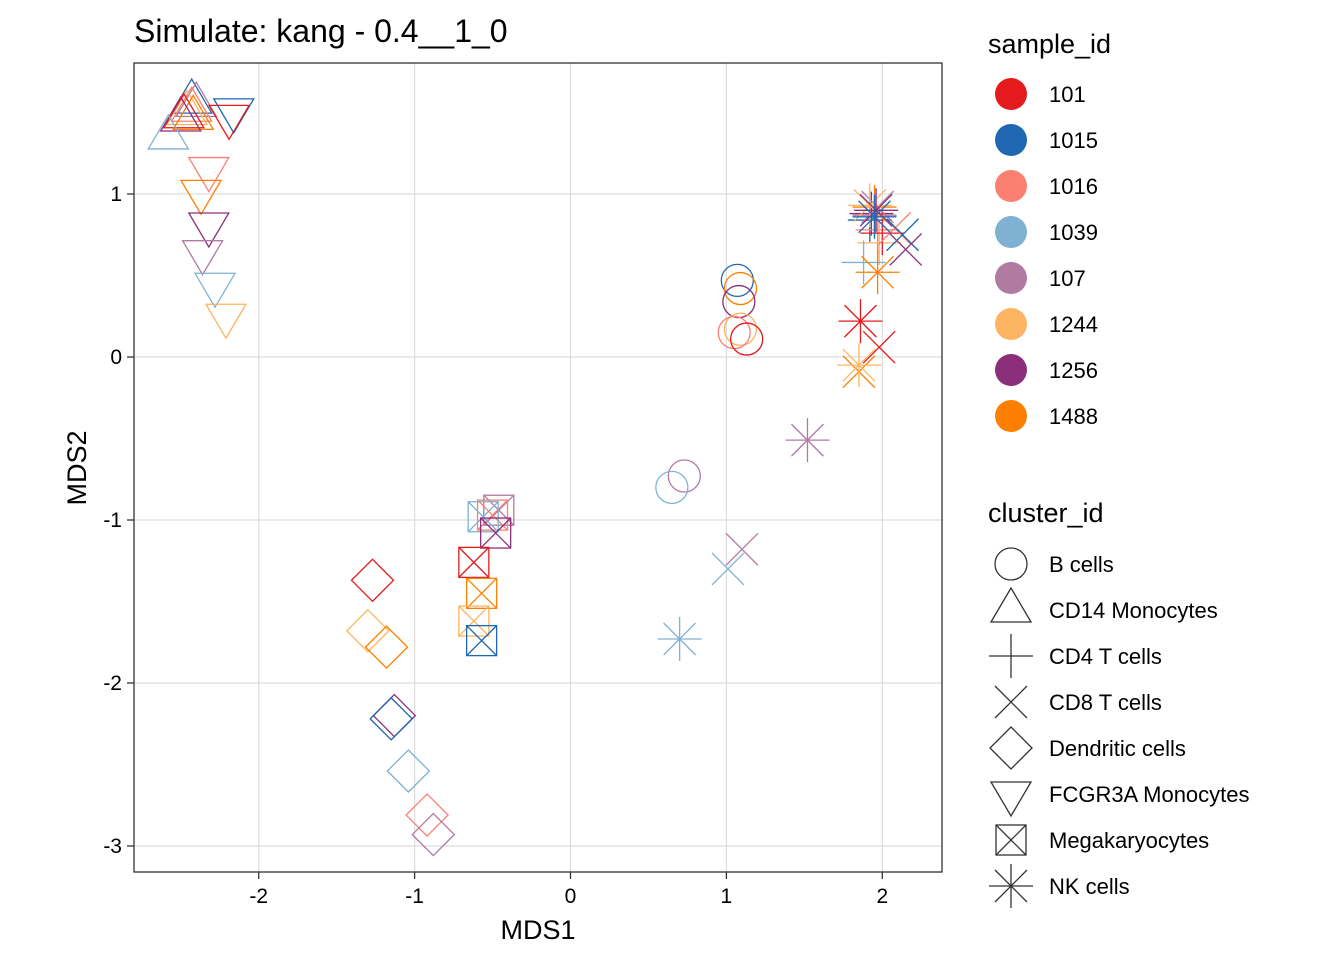 The height and width of the screenshot is (960, 1344). Describe the element at coordinates (1073, 232) in the screenshot. I see `legend-label: 1039` at that location.